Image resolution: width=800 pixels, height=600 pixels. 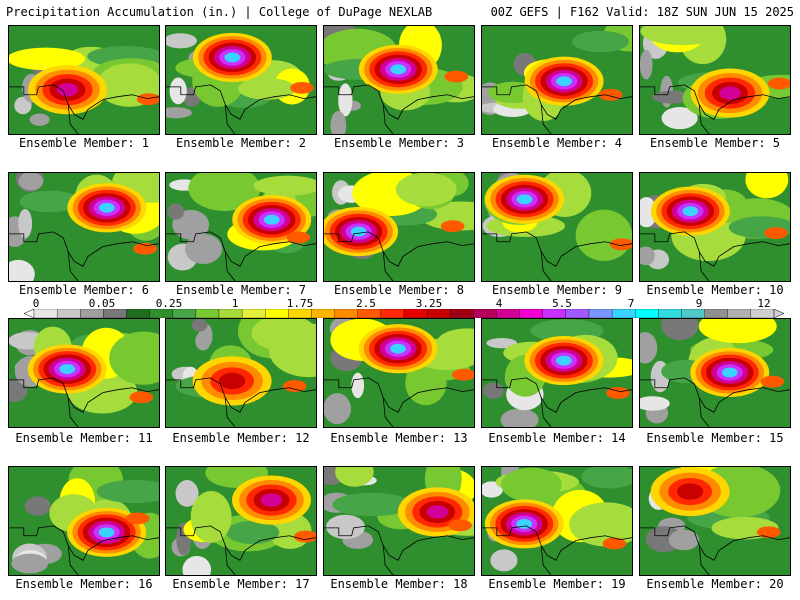 I want to click on ensemble-member-label: Ensemble Member: 7, so click(x=241, y=290).